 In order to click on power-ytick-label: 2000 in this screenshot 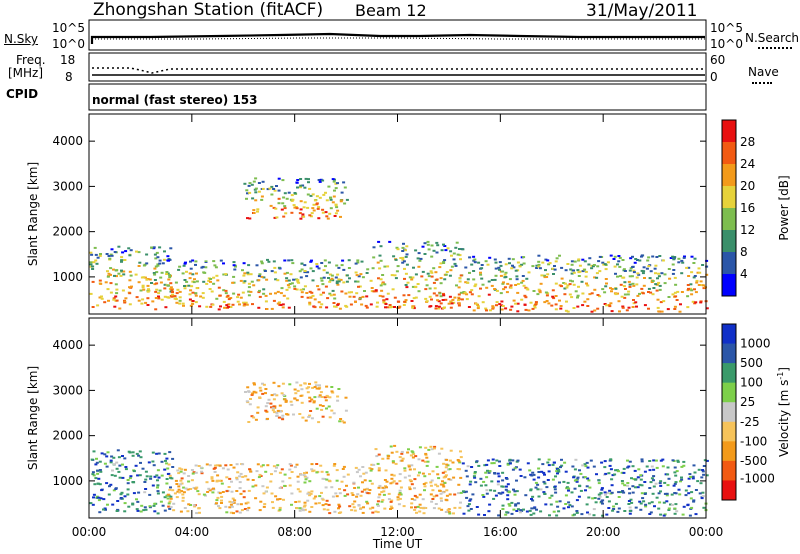, I will do `click(67, 232)`.